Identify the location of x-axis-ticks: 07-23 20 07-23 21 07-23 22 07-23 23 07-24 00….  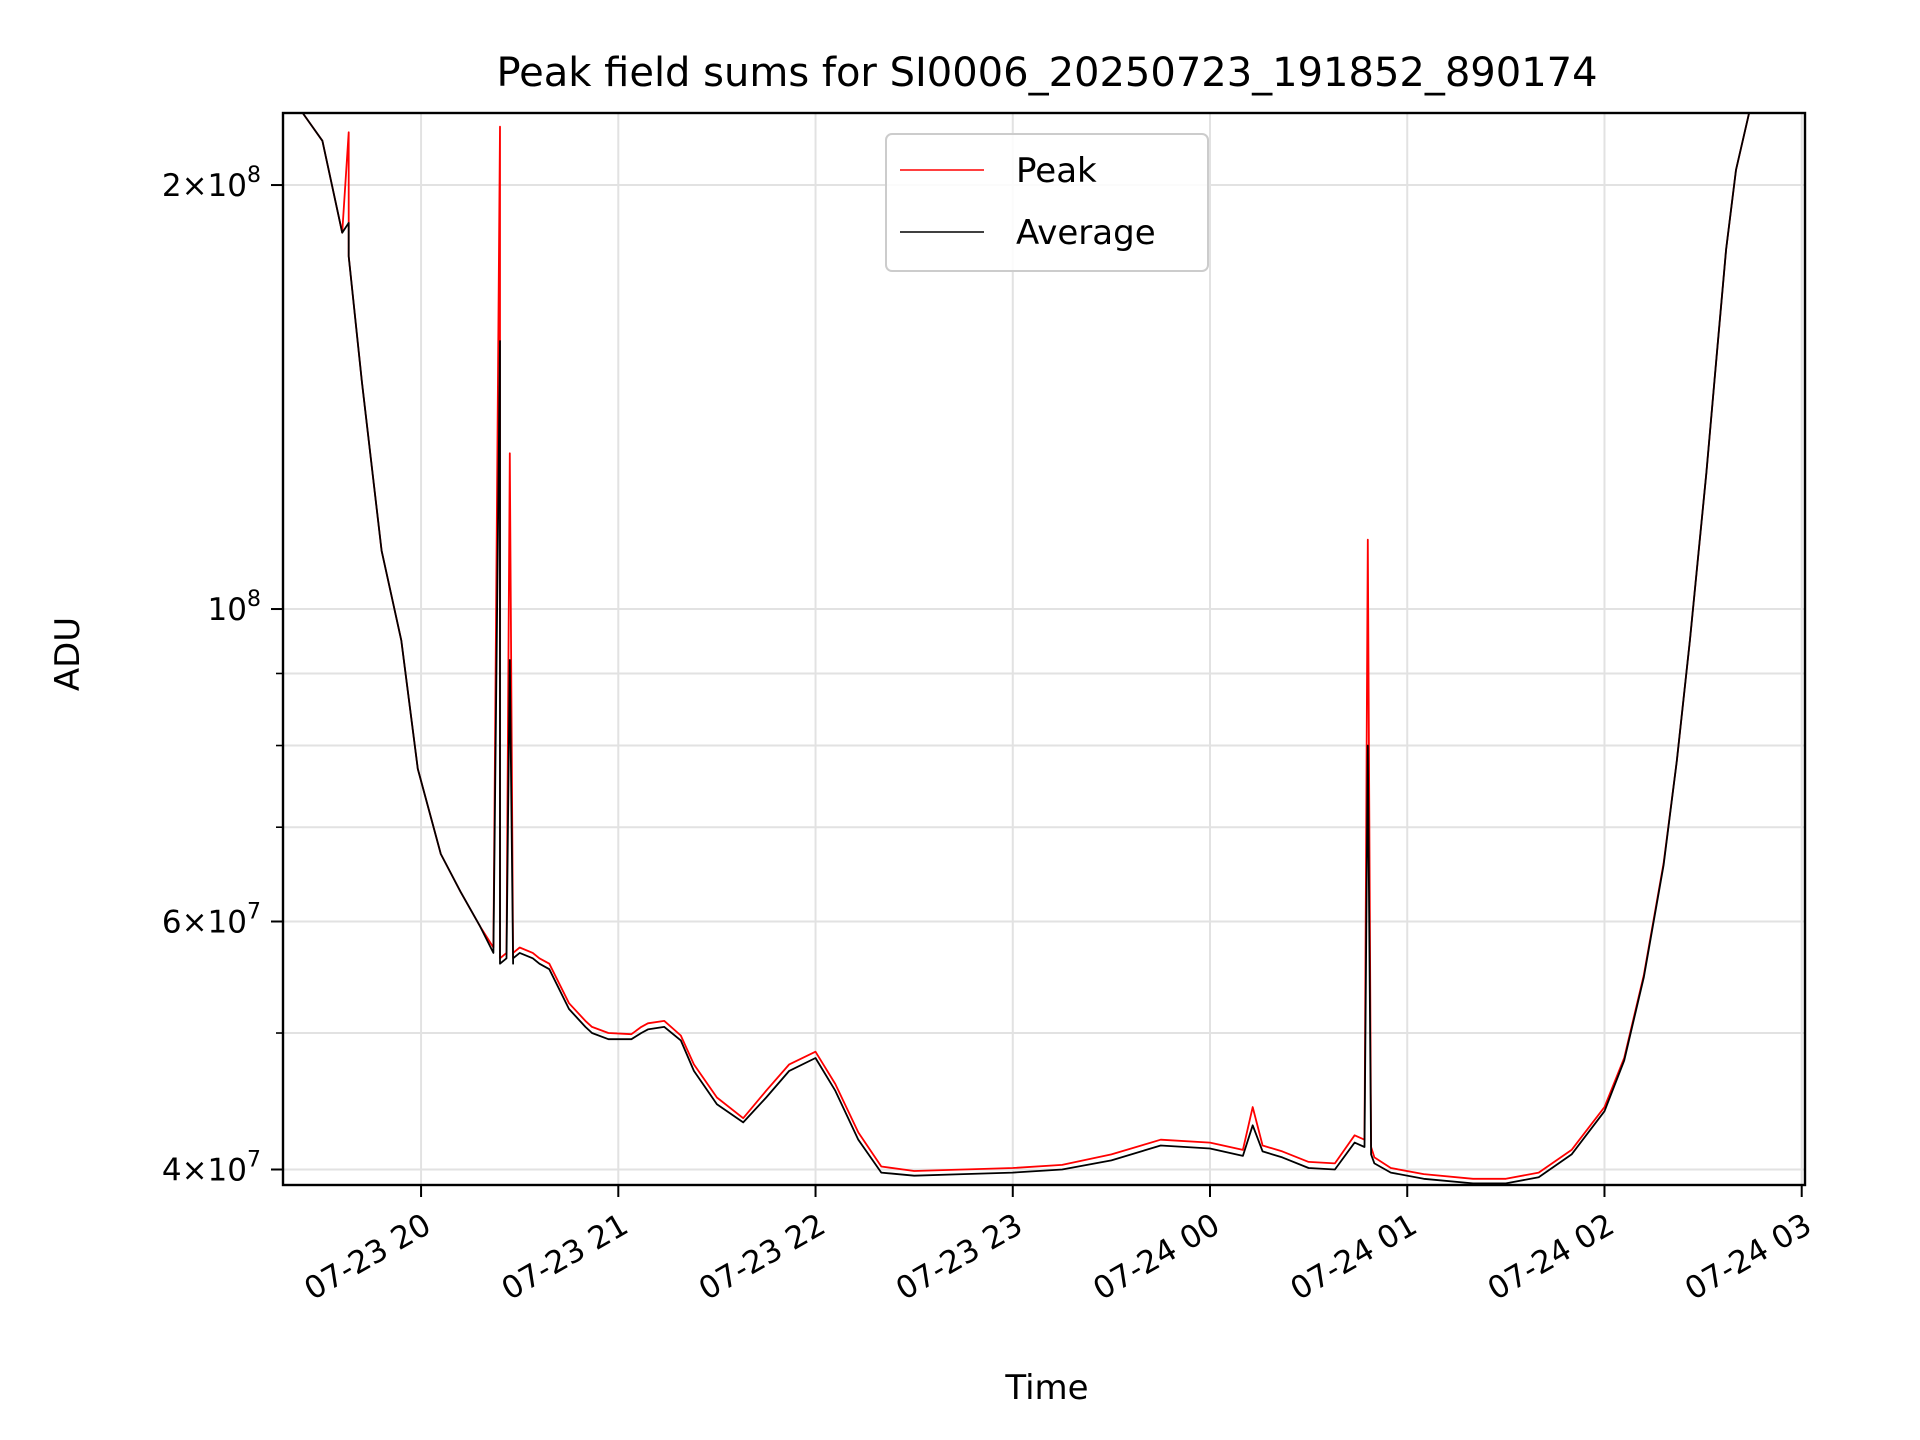
(1058, 1246).